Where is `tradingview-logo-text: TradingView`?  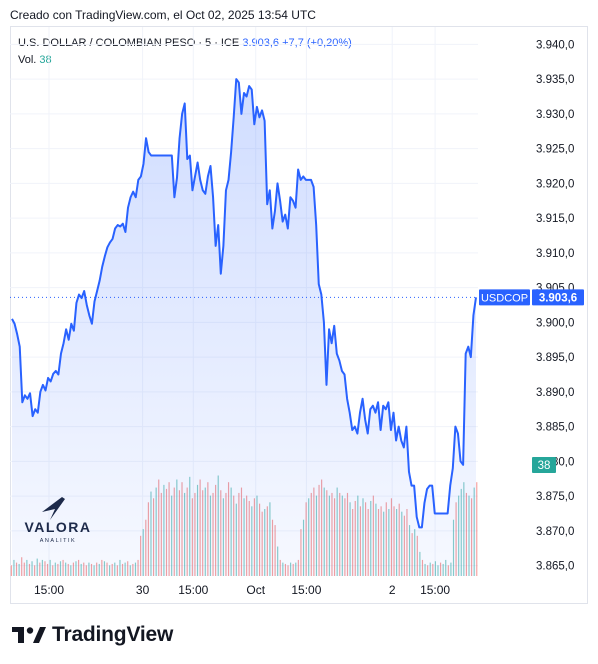 tradingview-logo-text: TradingView is located at coordinates (113, 634).